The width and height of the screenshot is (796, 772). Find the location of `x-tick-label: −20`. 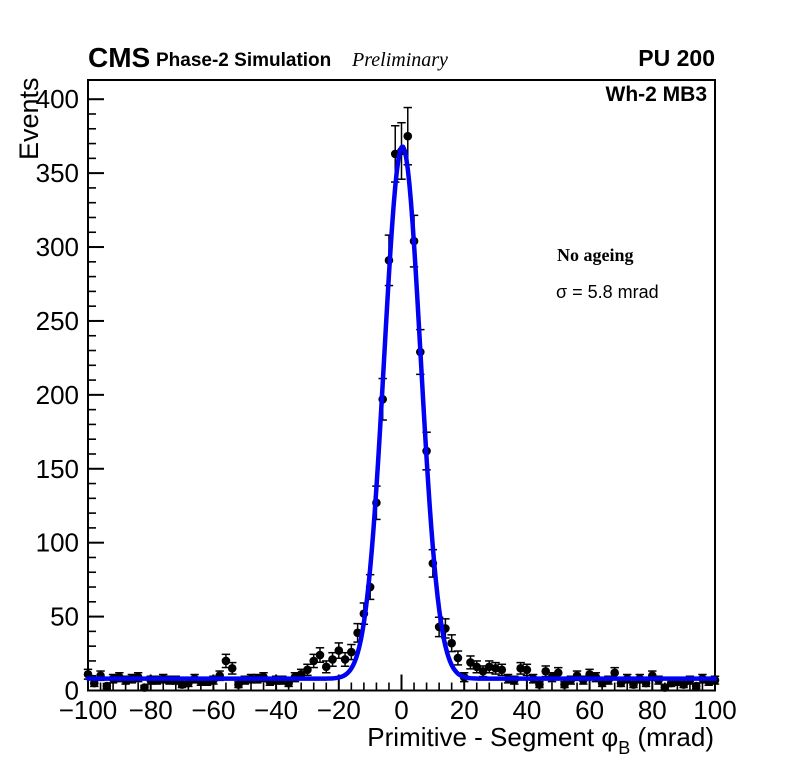

x-tick-label: −20 is located at coordinates (339, 710).